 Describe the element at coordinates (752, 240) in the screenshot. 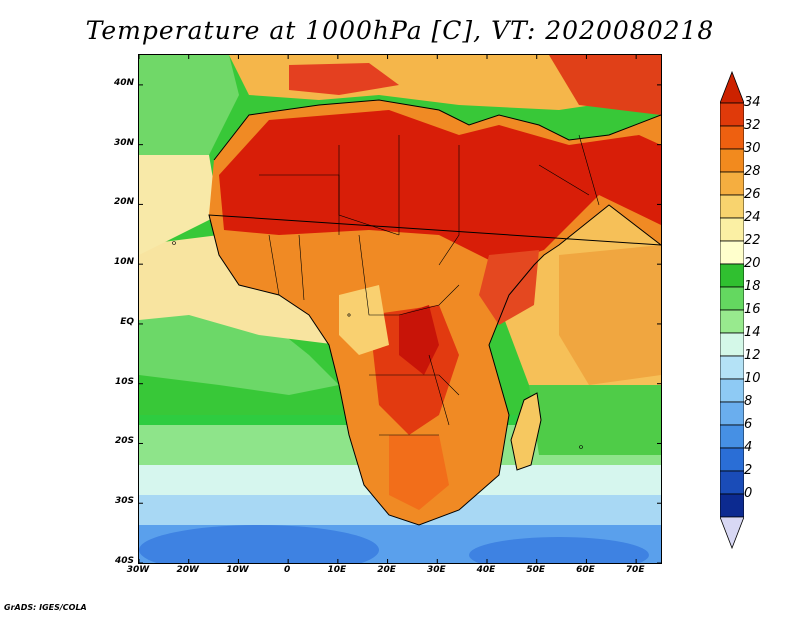

I see `colorbar-tick-label: 22` at that location.